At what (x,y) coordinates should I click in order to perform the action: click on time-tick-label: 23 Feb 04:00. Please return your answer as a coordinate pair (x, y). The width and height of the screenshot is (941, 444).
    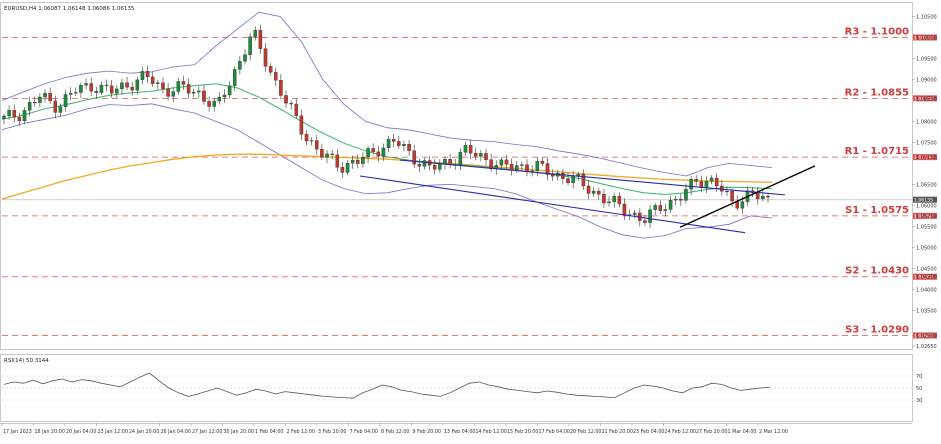
    Looking at the image, I should click on (648, 432).